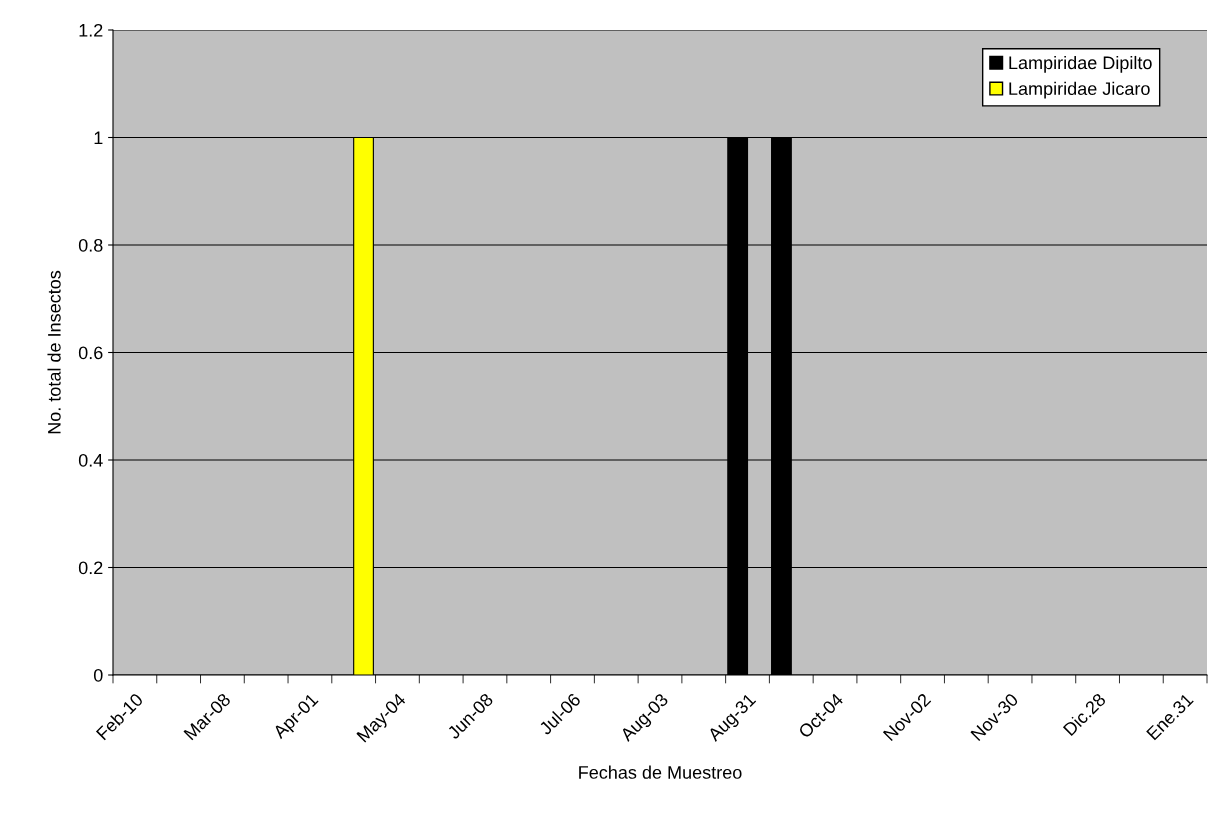 The height and width of the screenshot is (823, 1209). Describe the element at coordinates (90, 245) in the screenshot. I see `y-tick-label: 0.8` at that location.